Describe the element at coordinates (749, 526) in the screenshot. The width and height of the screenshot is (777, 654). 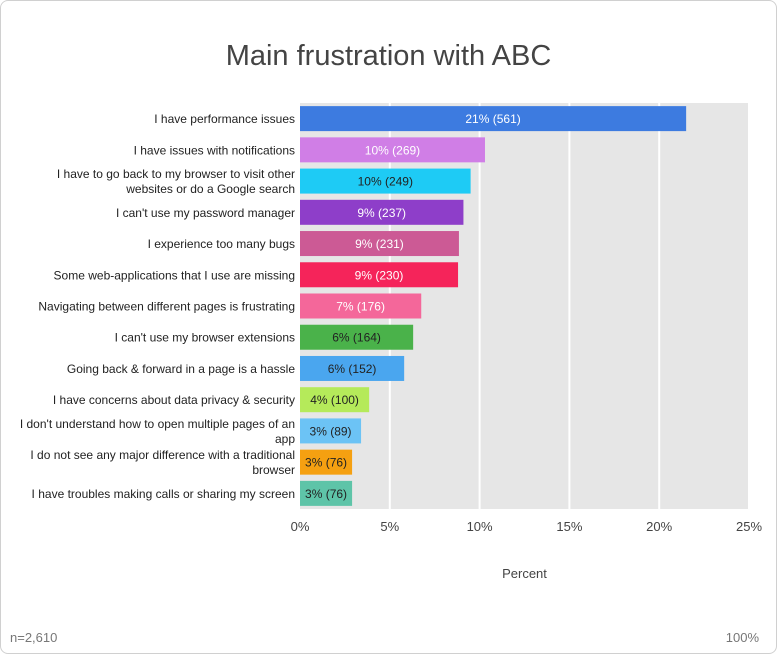
I see `x-tick-label: 25%` at that location.